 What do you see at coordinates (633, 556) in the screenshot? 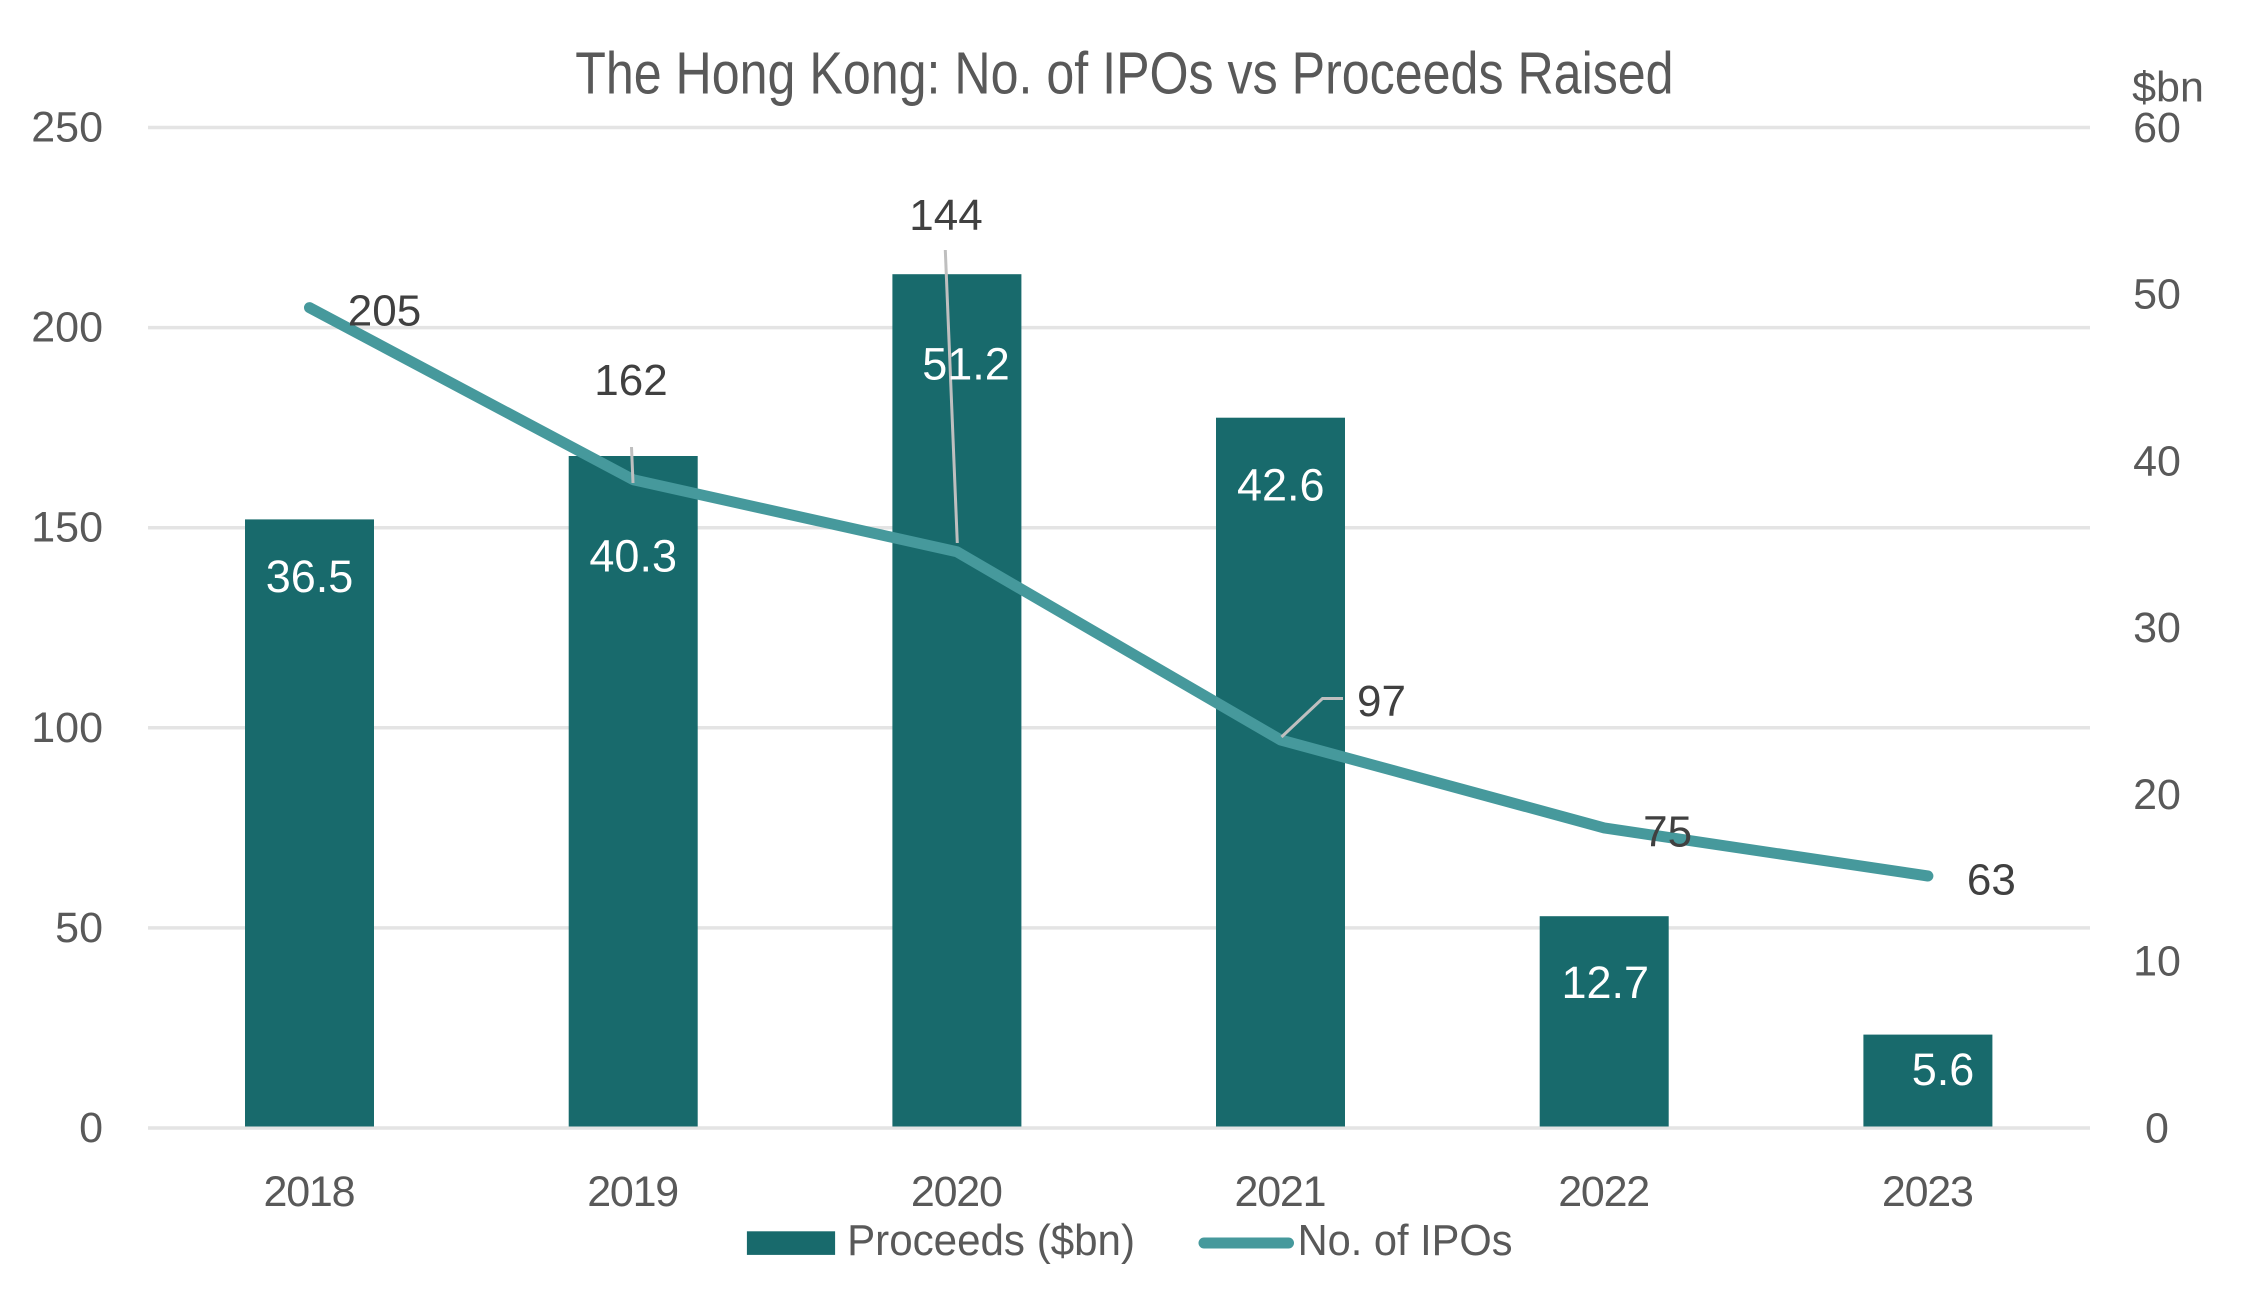
I see `svg-text: 40.3` at bounding box center [633, 556].